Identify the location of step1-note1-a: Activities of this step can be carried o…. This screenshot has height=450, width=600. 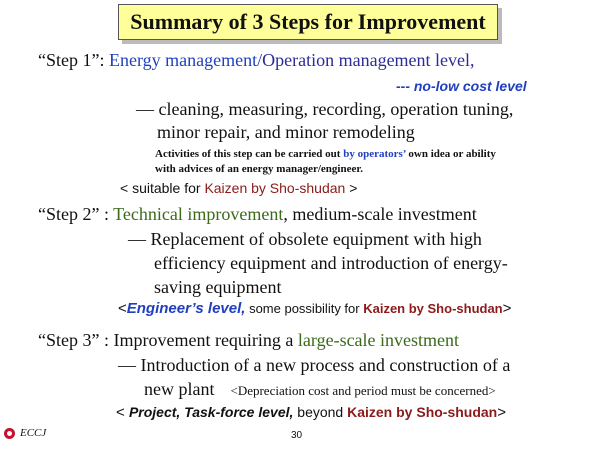
(249, 154).